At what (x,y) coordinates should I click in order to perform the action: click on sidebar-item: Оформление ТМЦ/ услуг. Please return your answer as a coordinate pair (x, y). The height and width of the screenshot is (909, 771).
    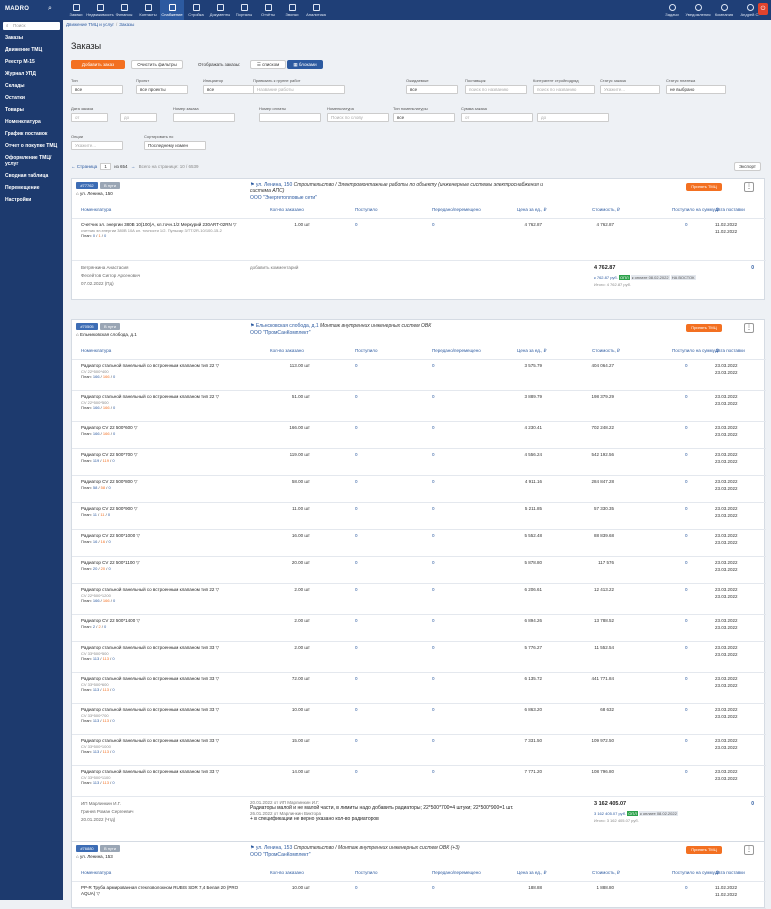
    Looking at the image, I should click on (28, 161).